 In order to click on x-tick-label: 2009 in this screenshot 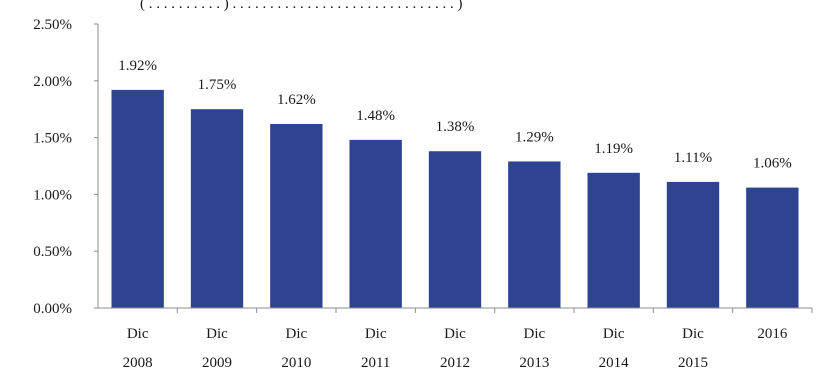, I will do `click(217, 363)`.